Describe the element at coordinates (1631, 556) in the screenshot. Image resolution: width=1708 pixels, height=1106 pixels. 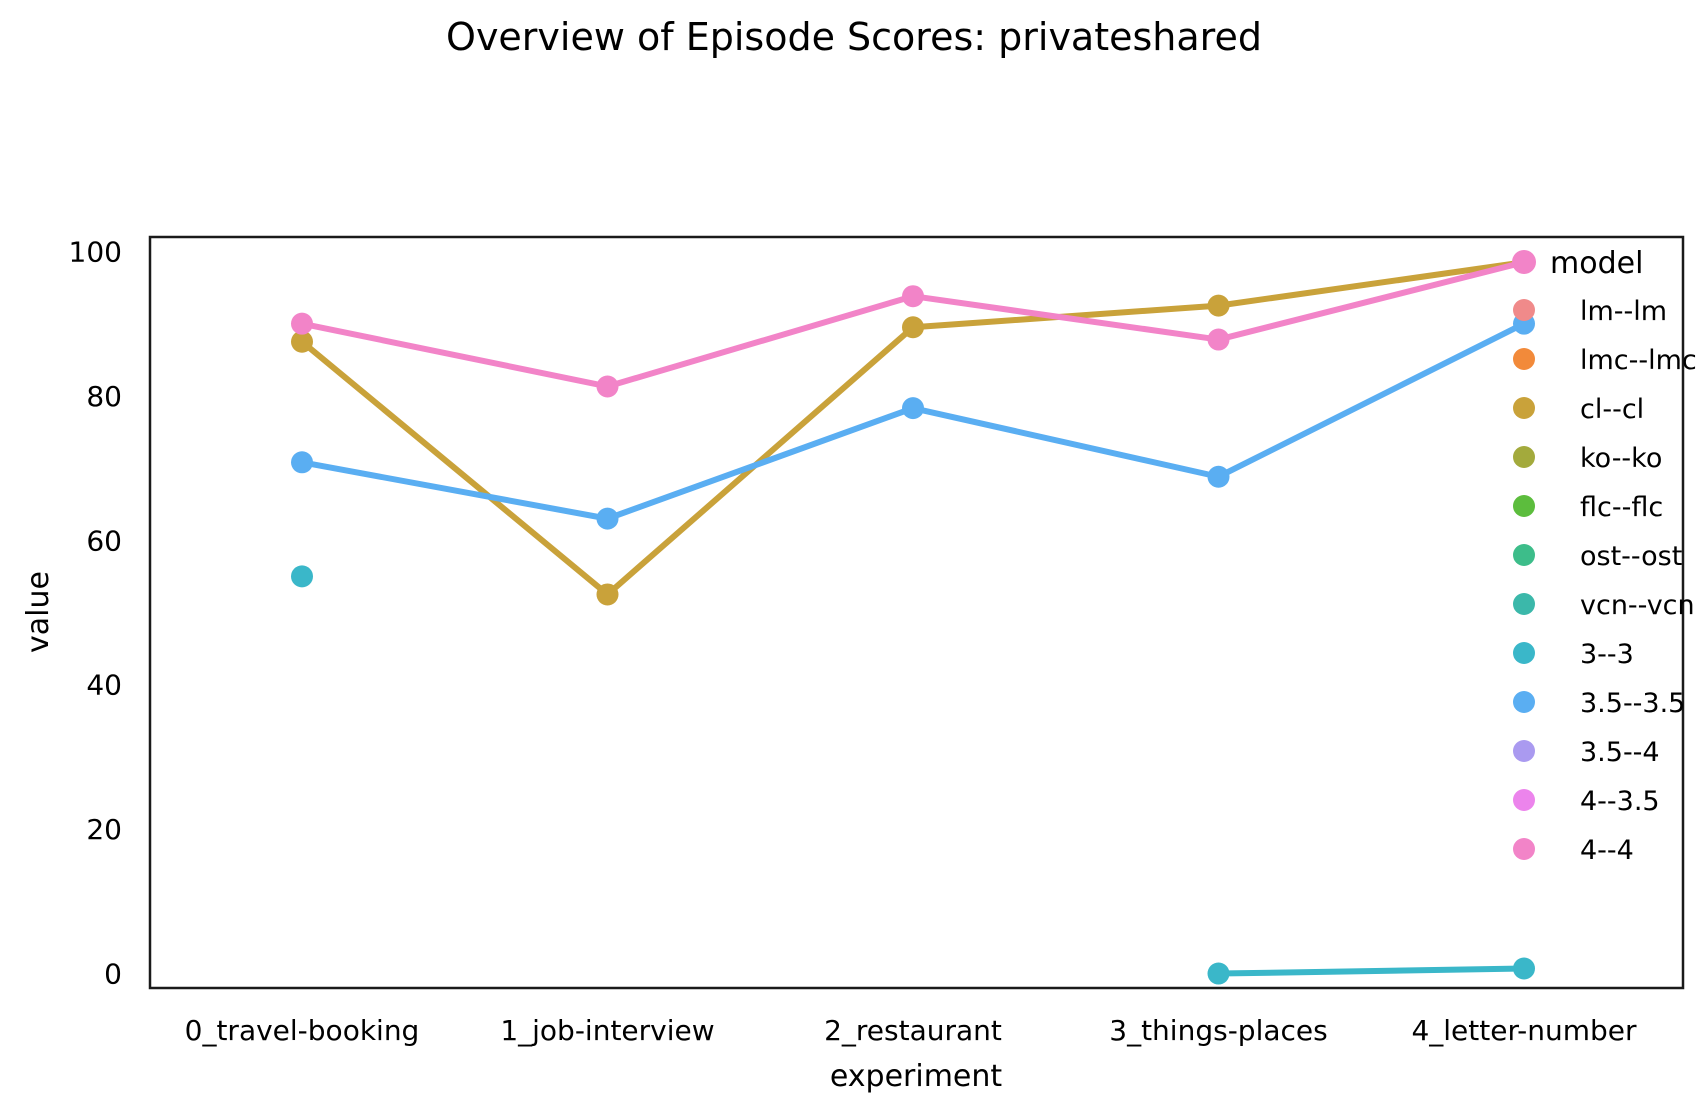
I see `legend-label: ost--ost` at that location.